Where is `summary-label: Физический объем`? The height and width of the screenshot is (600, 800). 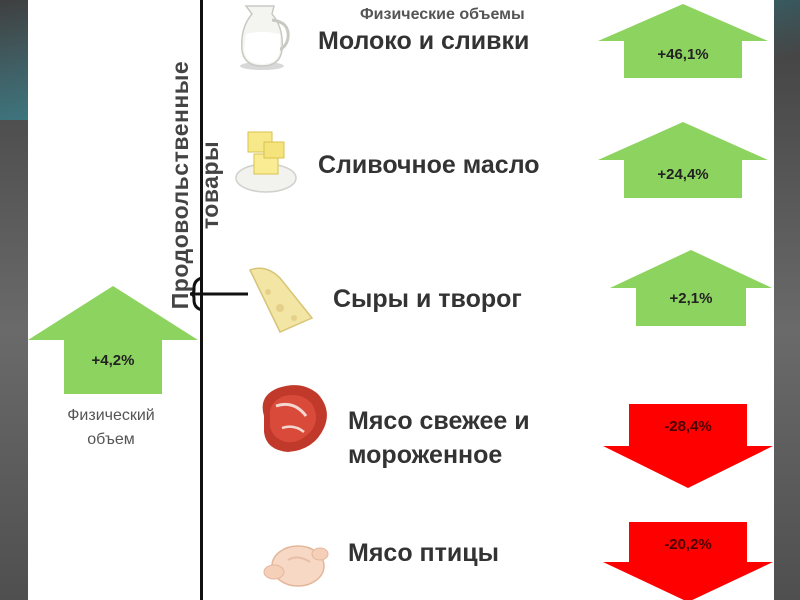
summary-label: Физический объем is located at coordinates (111, 428).